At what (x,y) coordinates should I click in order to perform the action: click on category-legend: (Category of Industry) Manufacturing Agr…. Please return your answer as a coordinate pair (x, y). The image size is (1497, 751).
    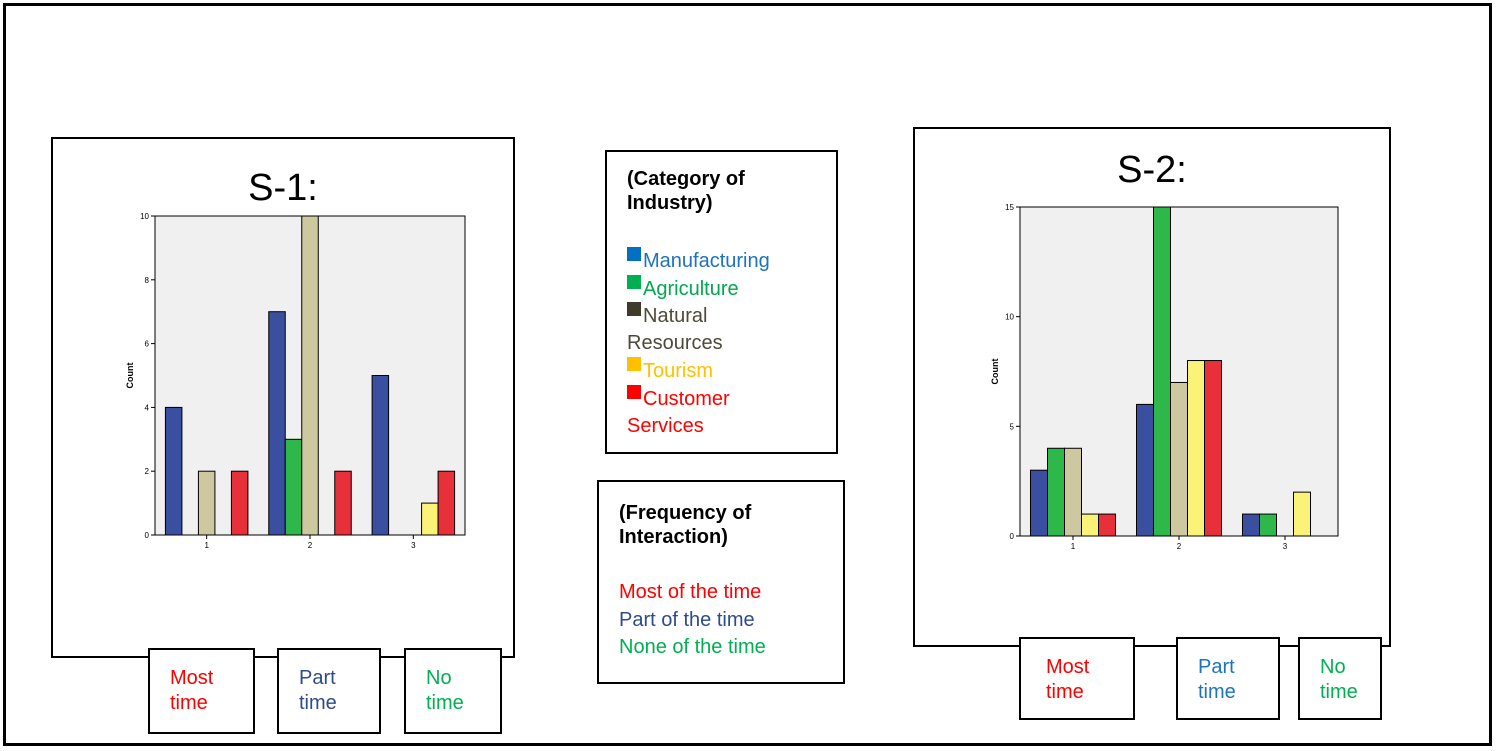
    Looking at the image, I should click on (721, 302).